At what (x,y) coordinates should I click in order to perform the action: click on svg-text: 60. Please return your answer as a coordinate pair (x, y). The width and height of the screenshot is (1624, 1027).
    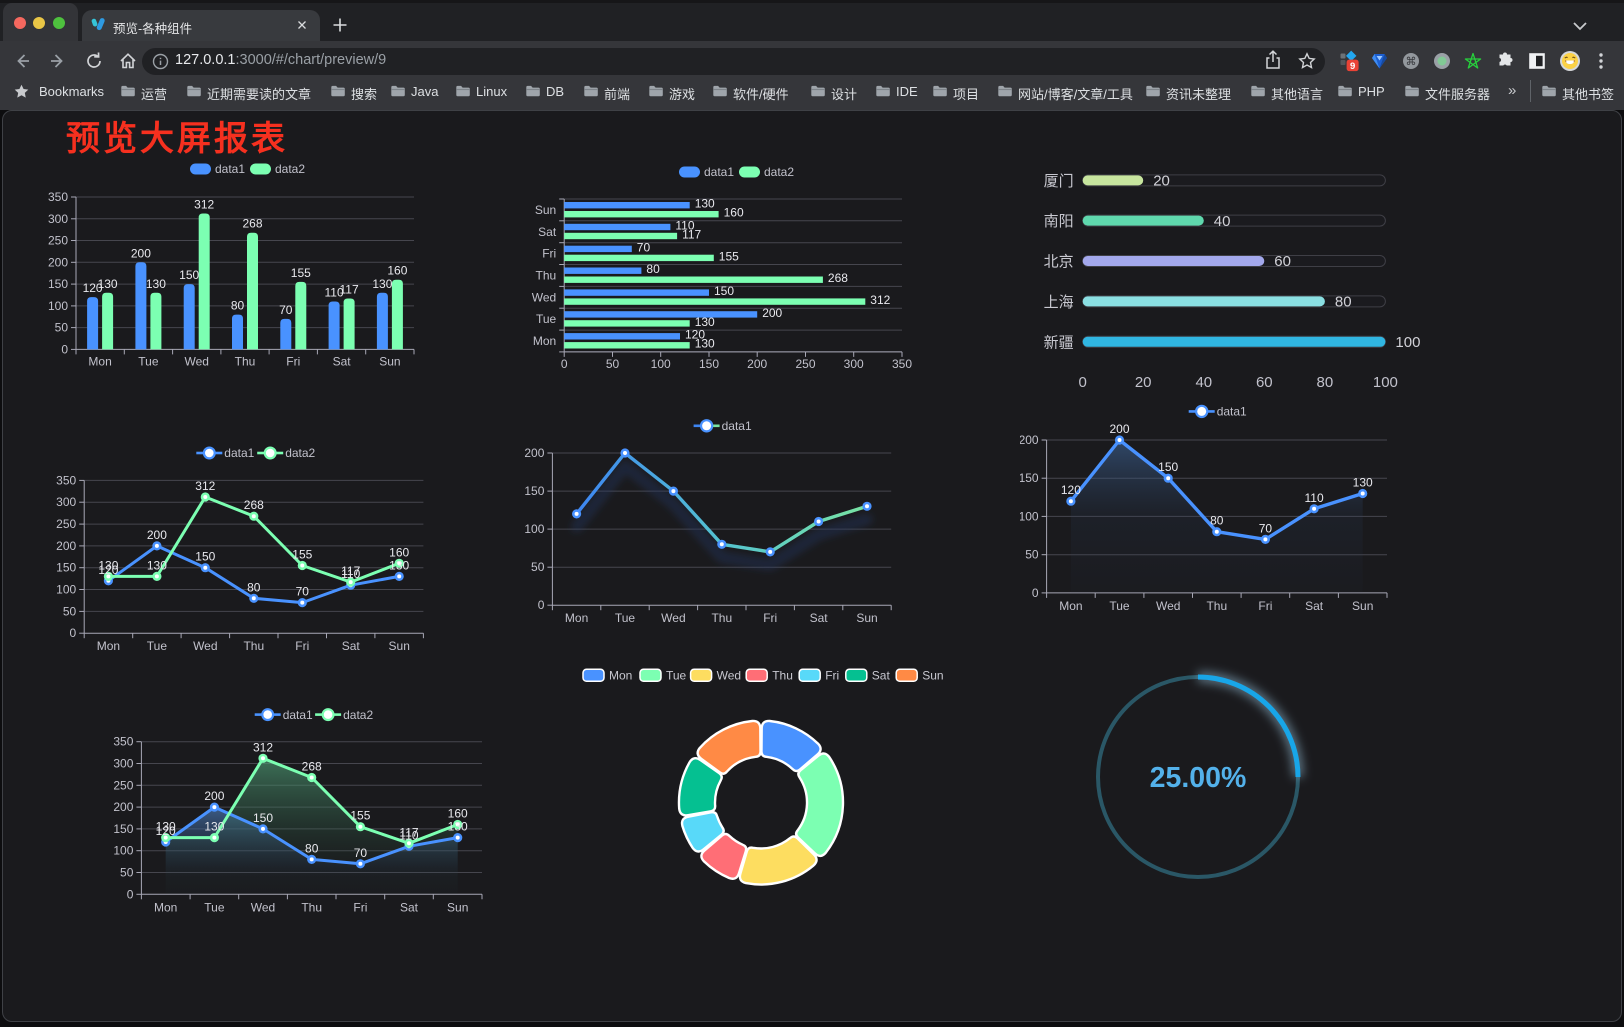
    Looking at the image, I should click on (1264, 382).